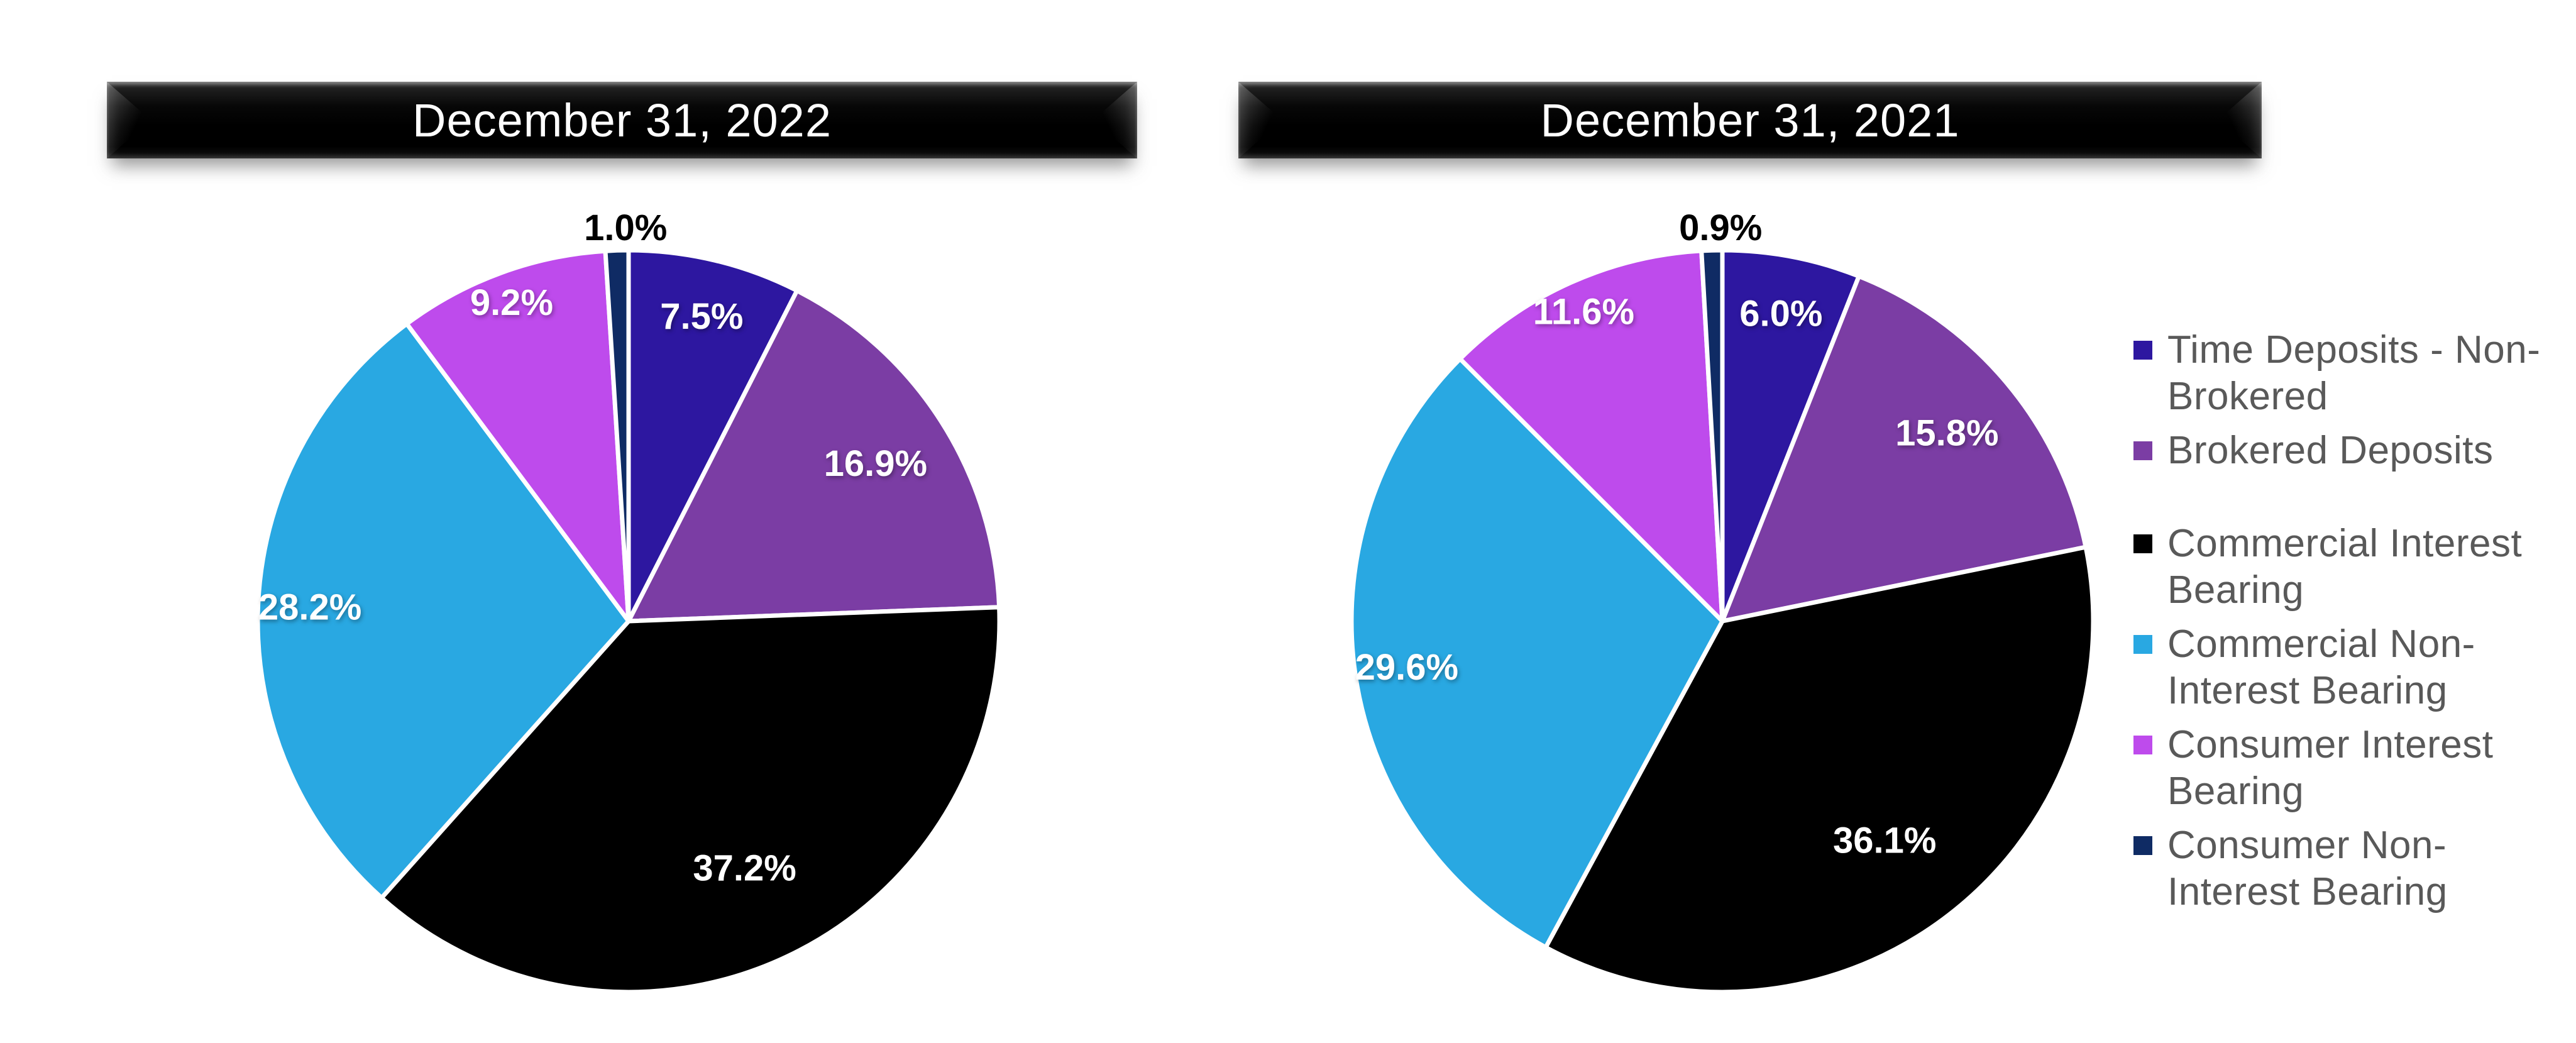  I want to click on pie-slice-label: 28.2%, so click(309, 607).